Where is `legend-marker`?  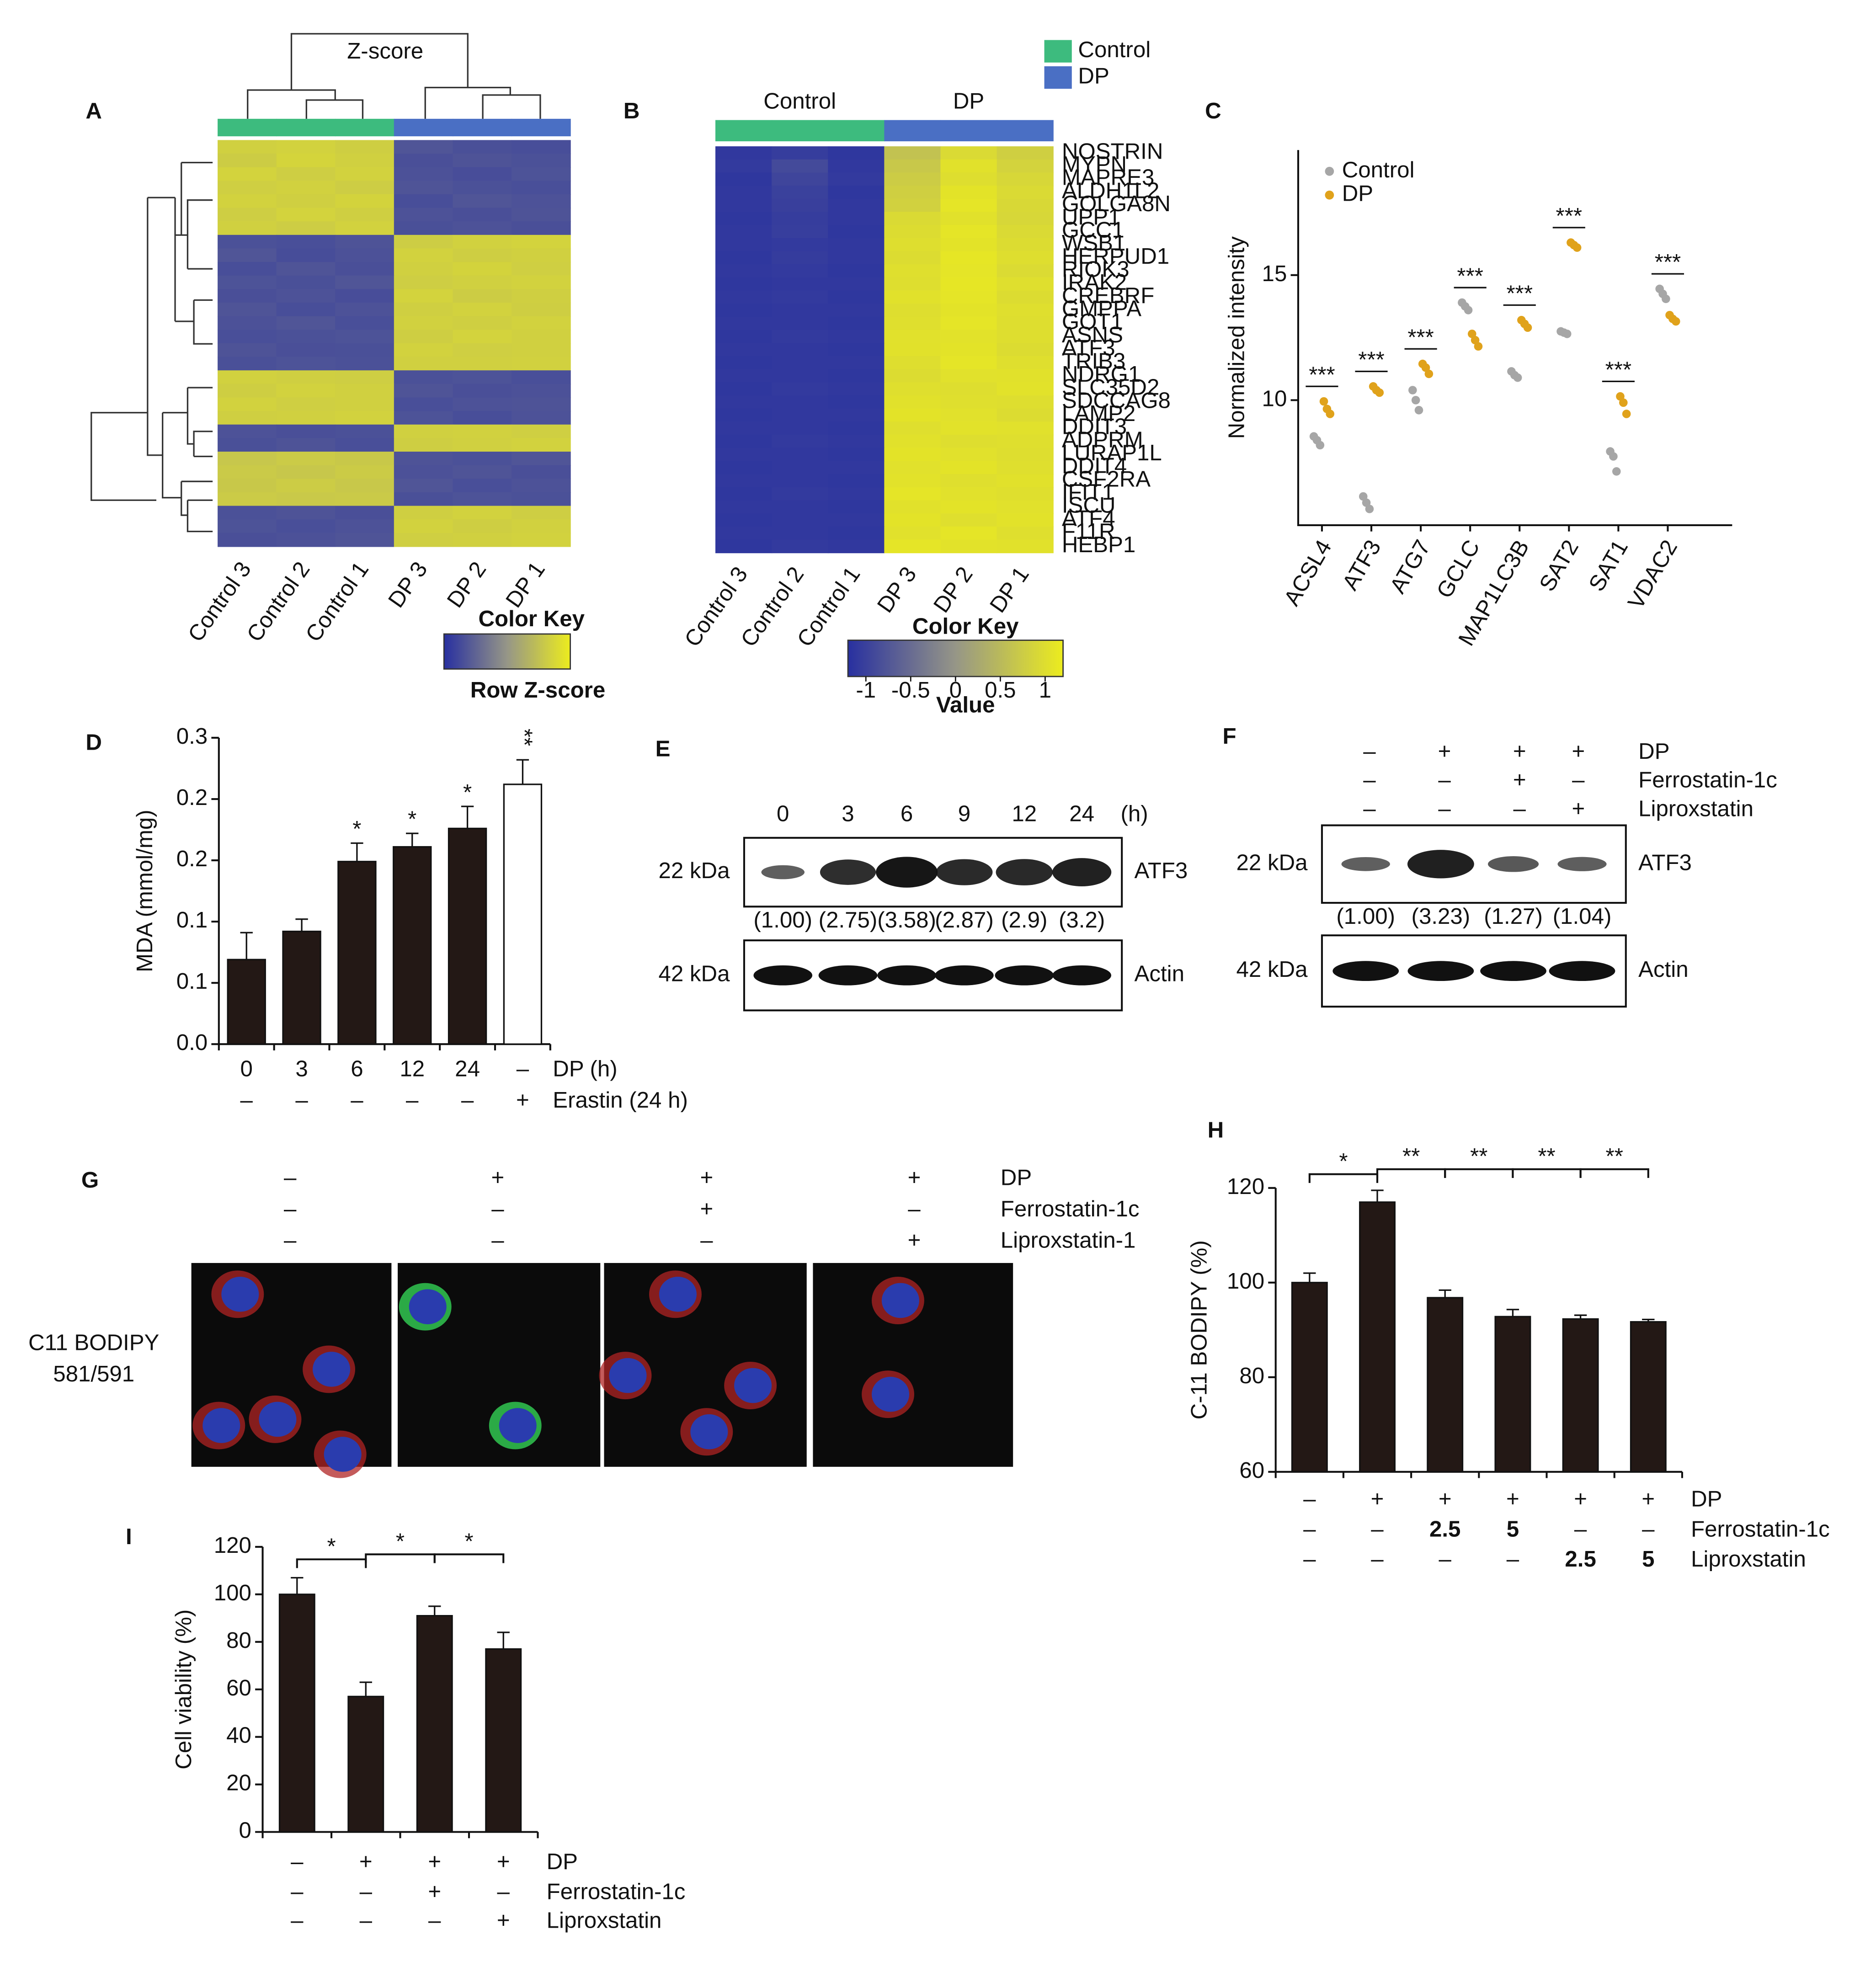 legend-marker is located at coordinates (1329, 171).